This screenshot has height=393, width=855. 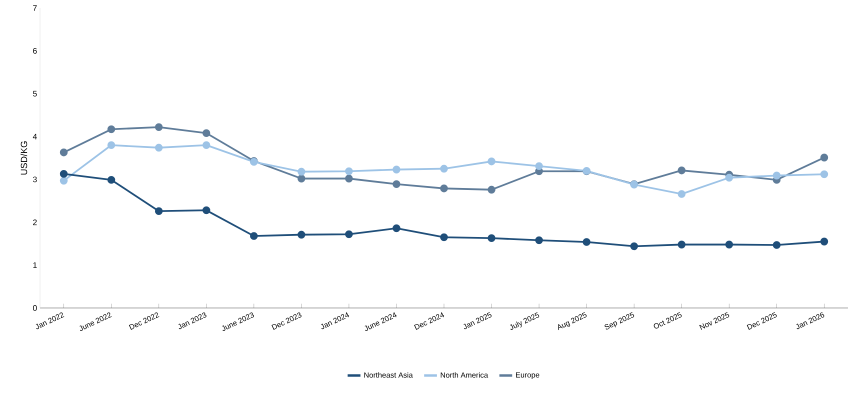 I want to click on y-tick-label: 0, so click(x=35, y=308).